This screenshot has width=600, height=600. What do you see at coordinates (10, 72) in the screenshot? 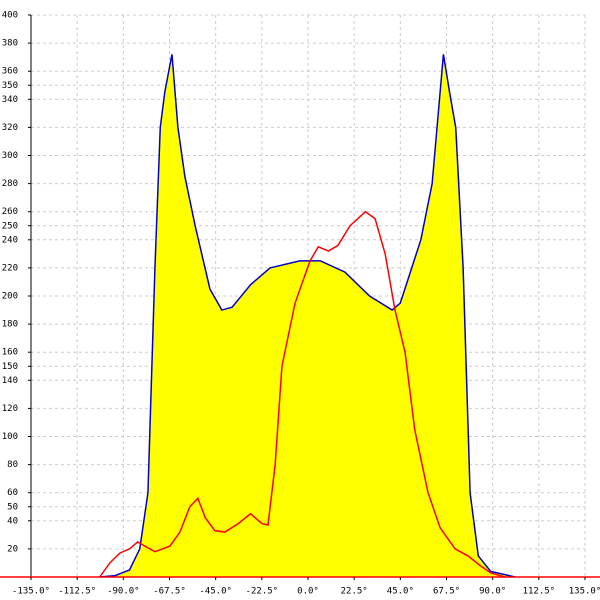
I see `y-tick-label: 360` at bounding box center [10, 72].